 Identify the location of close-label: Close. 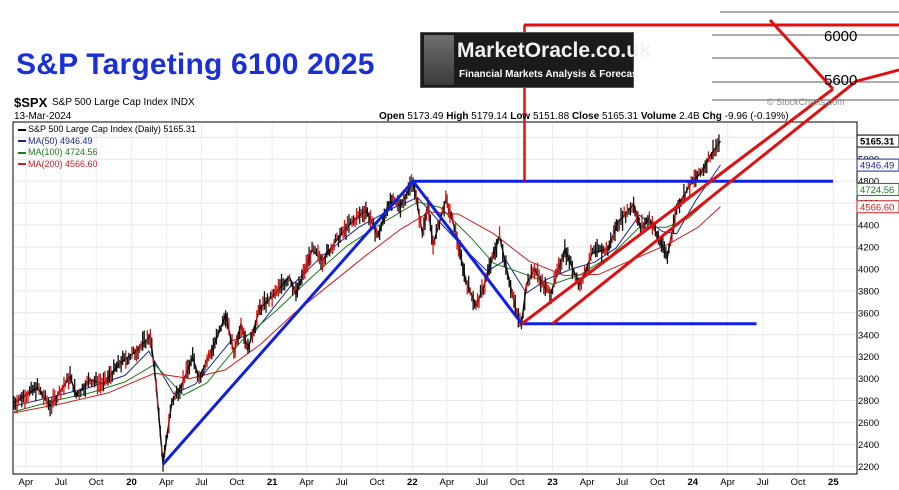
(585, 116).